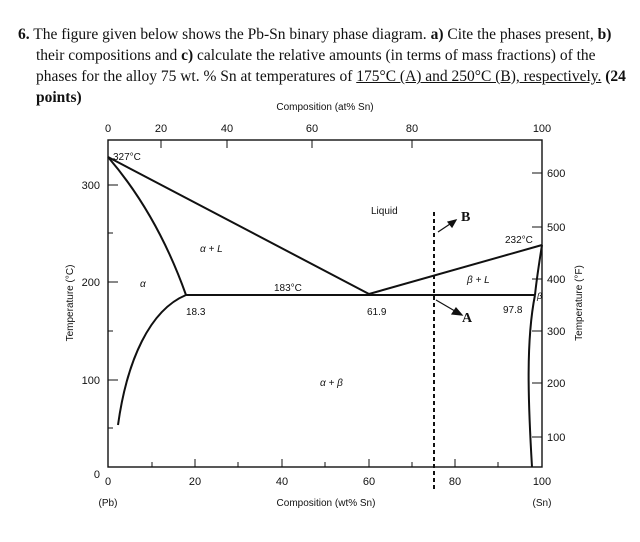 This screenshot has width=640, height=542. Describe the element at coordinates (513, 310) in the screenshot. I see `label-beta-limit: 97.8` at that location.